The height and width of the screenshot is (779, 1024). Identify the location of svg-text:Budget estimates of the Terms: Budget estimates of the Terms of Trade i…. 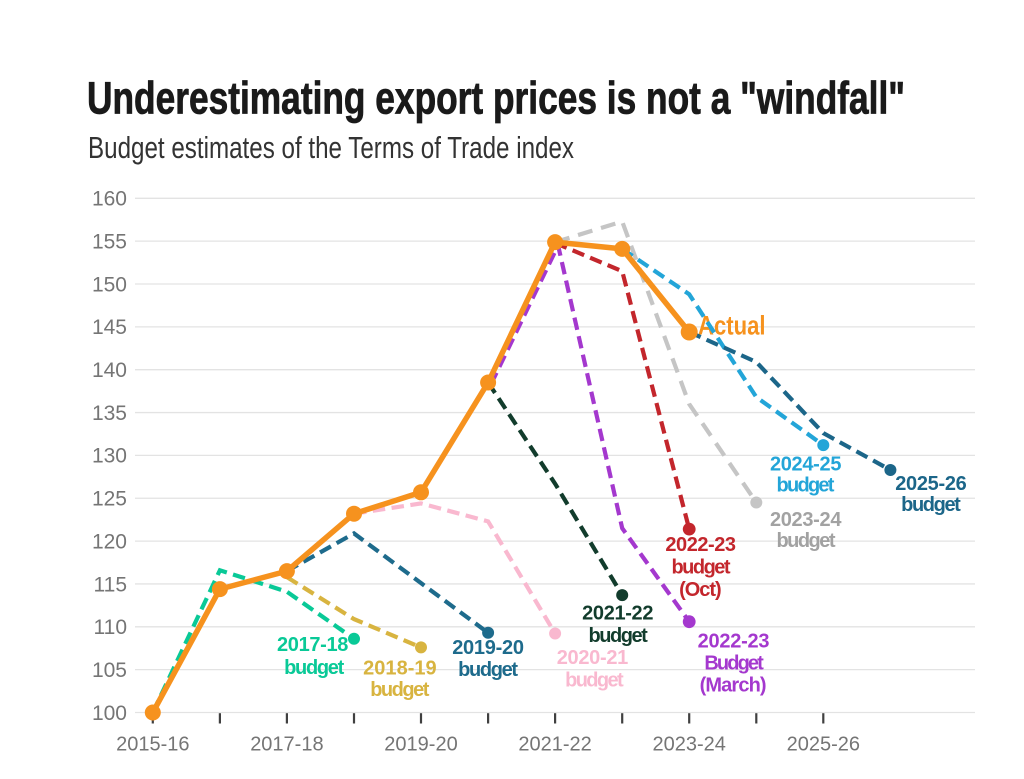
(331, 147).